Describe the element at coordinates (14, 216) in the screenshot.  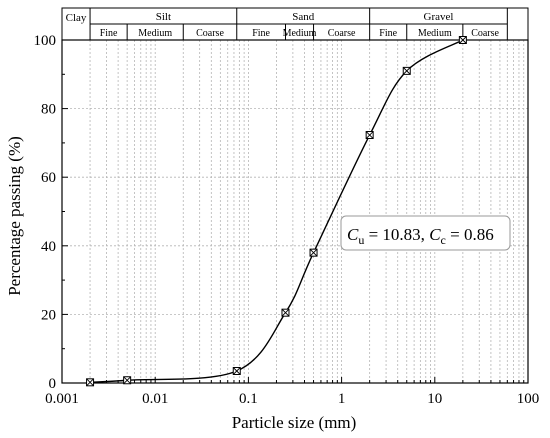
I see `y-axis-title: Percentage passing (%)` at that location.